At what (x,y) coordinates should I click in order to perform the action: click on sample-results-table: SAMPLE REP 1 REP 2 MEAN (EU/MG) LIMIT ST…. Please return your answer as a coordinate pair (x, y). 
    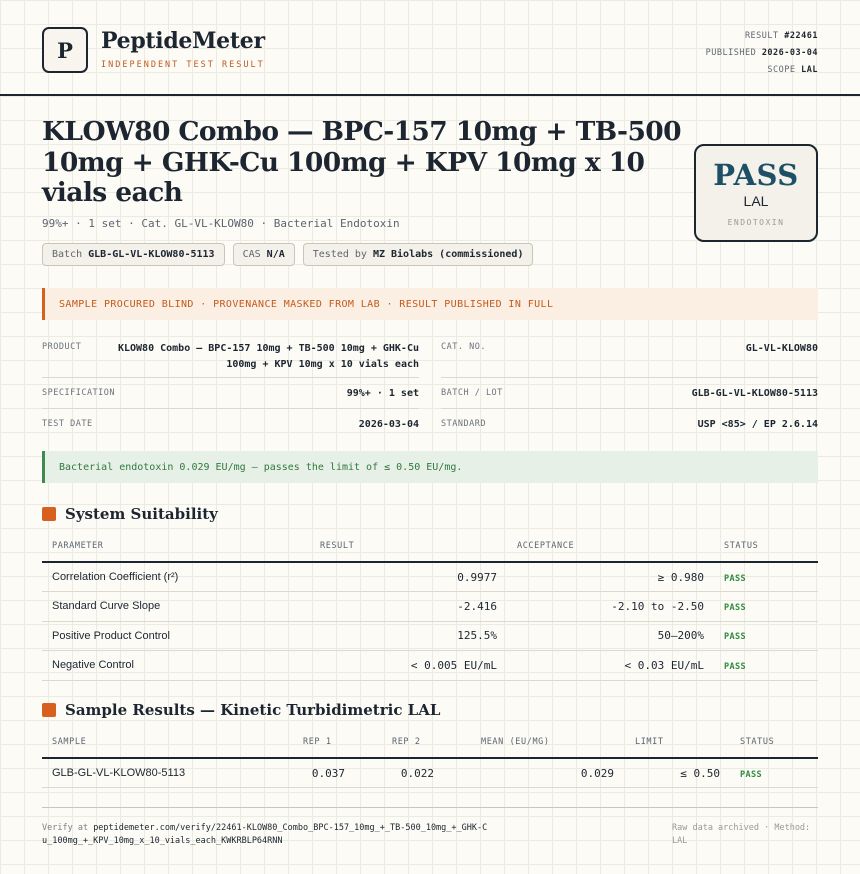
    Looking at the image, I should click on (430, 757).